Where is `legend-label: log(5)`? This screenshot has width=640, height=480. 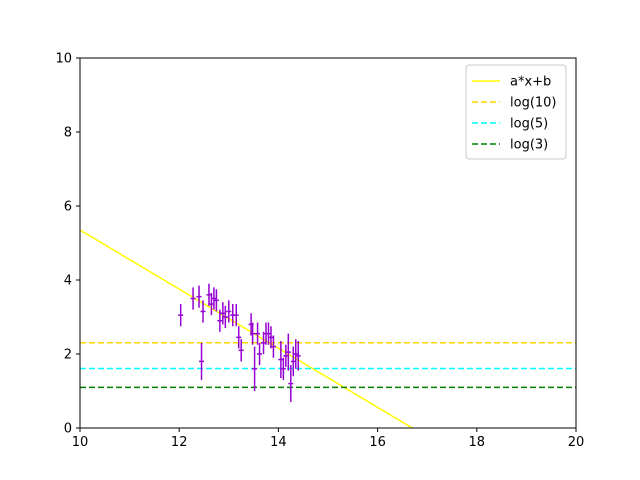 legend-label: log(5) is located at coordinates (529, 124).